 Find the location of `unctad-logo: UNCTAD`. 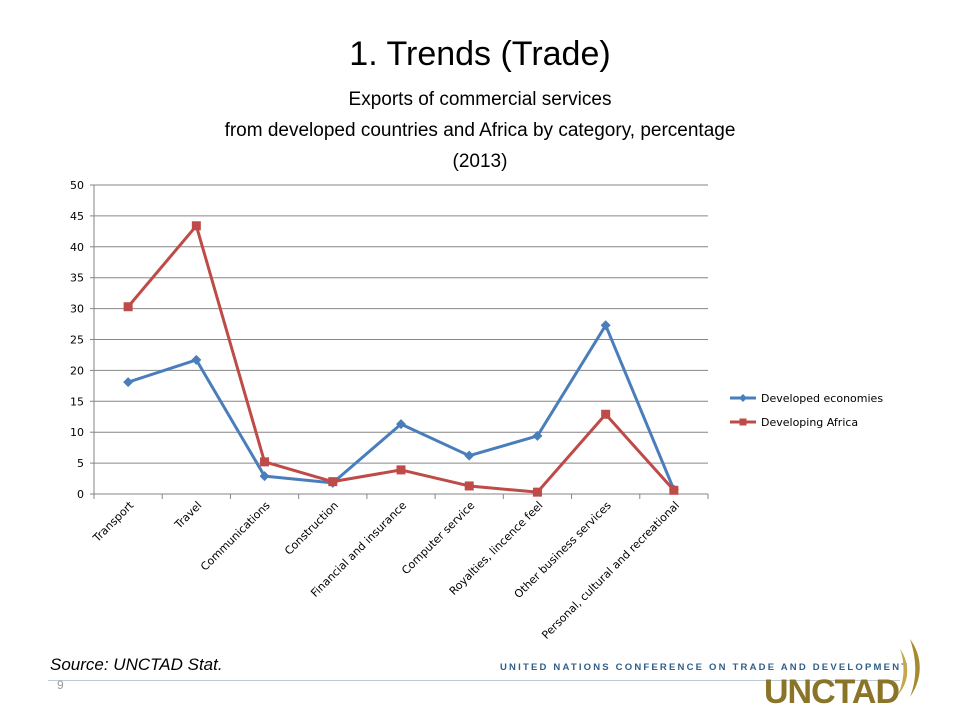

unctad-logo: UNCTAD is located at coordinates (842, 675).